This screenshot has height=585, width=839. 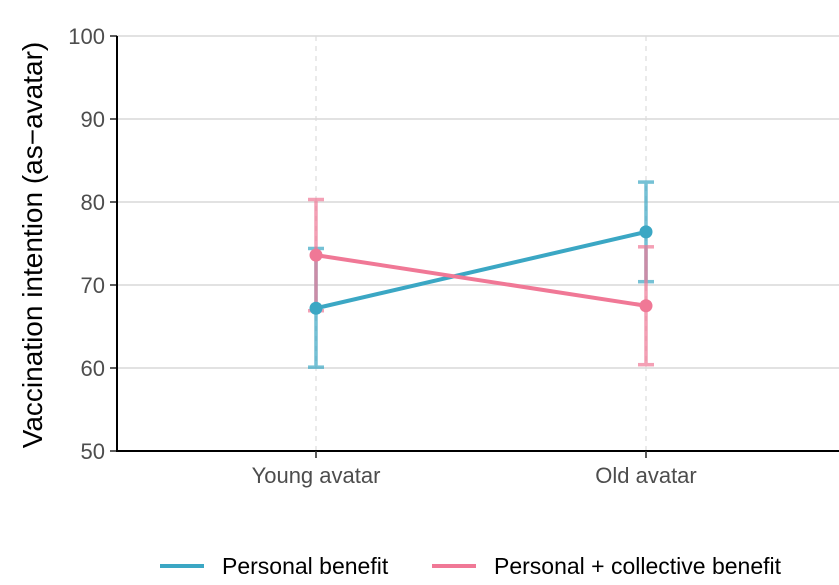 I want to click on x-tick-label-0: Young avatar, so click(x=316, y=475).